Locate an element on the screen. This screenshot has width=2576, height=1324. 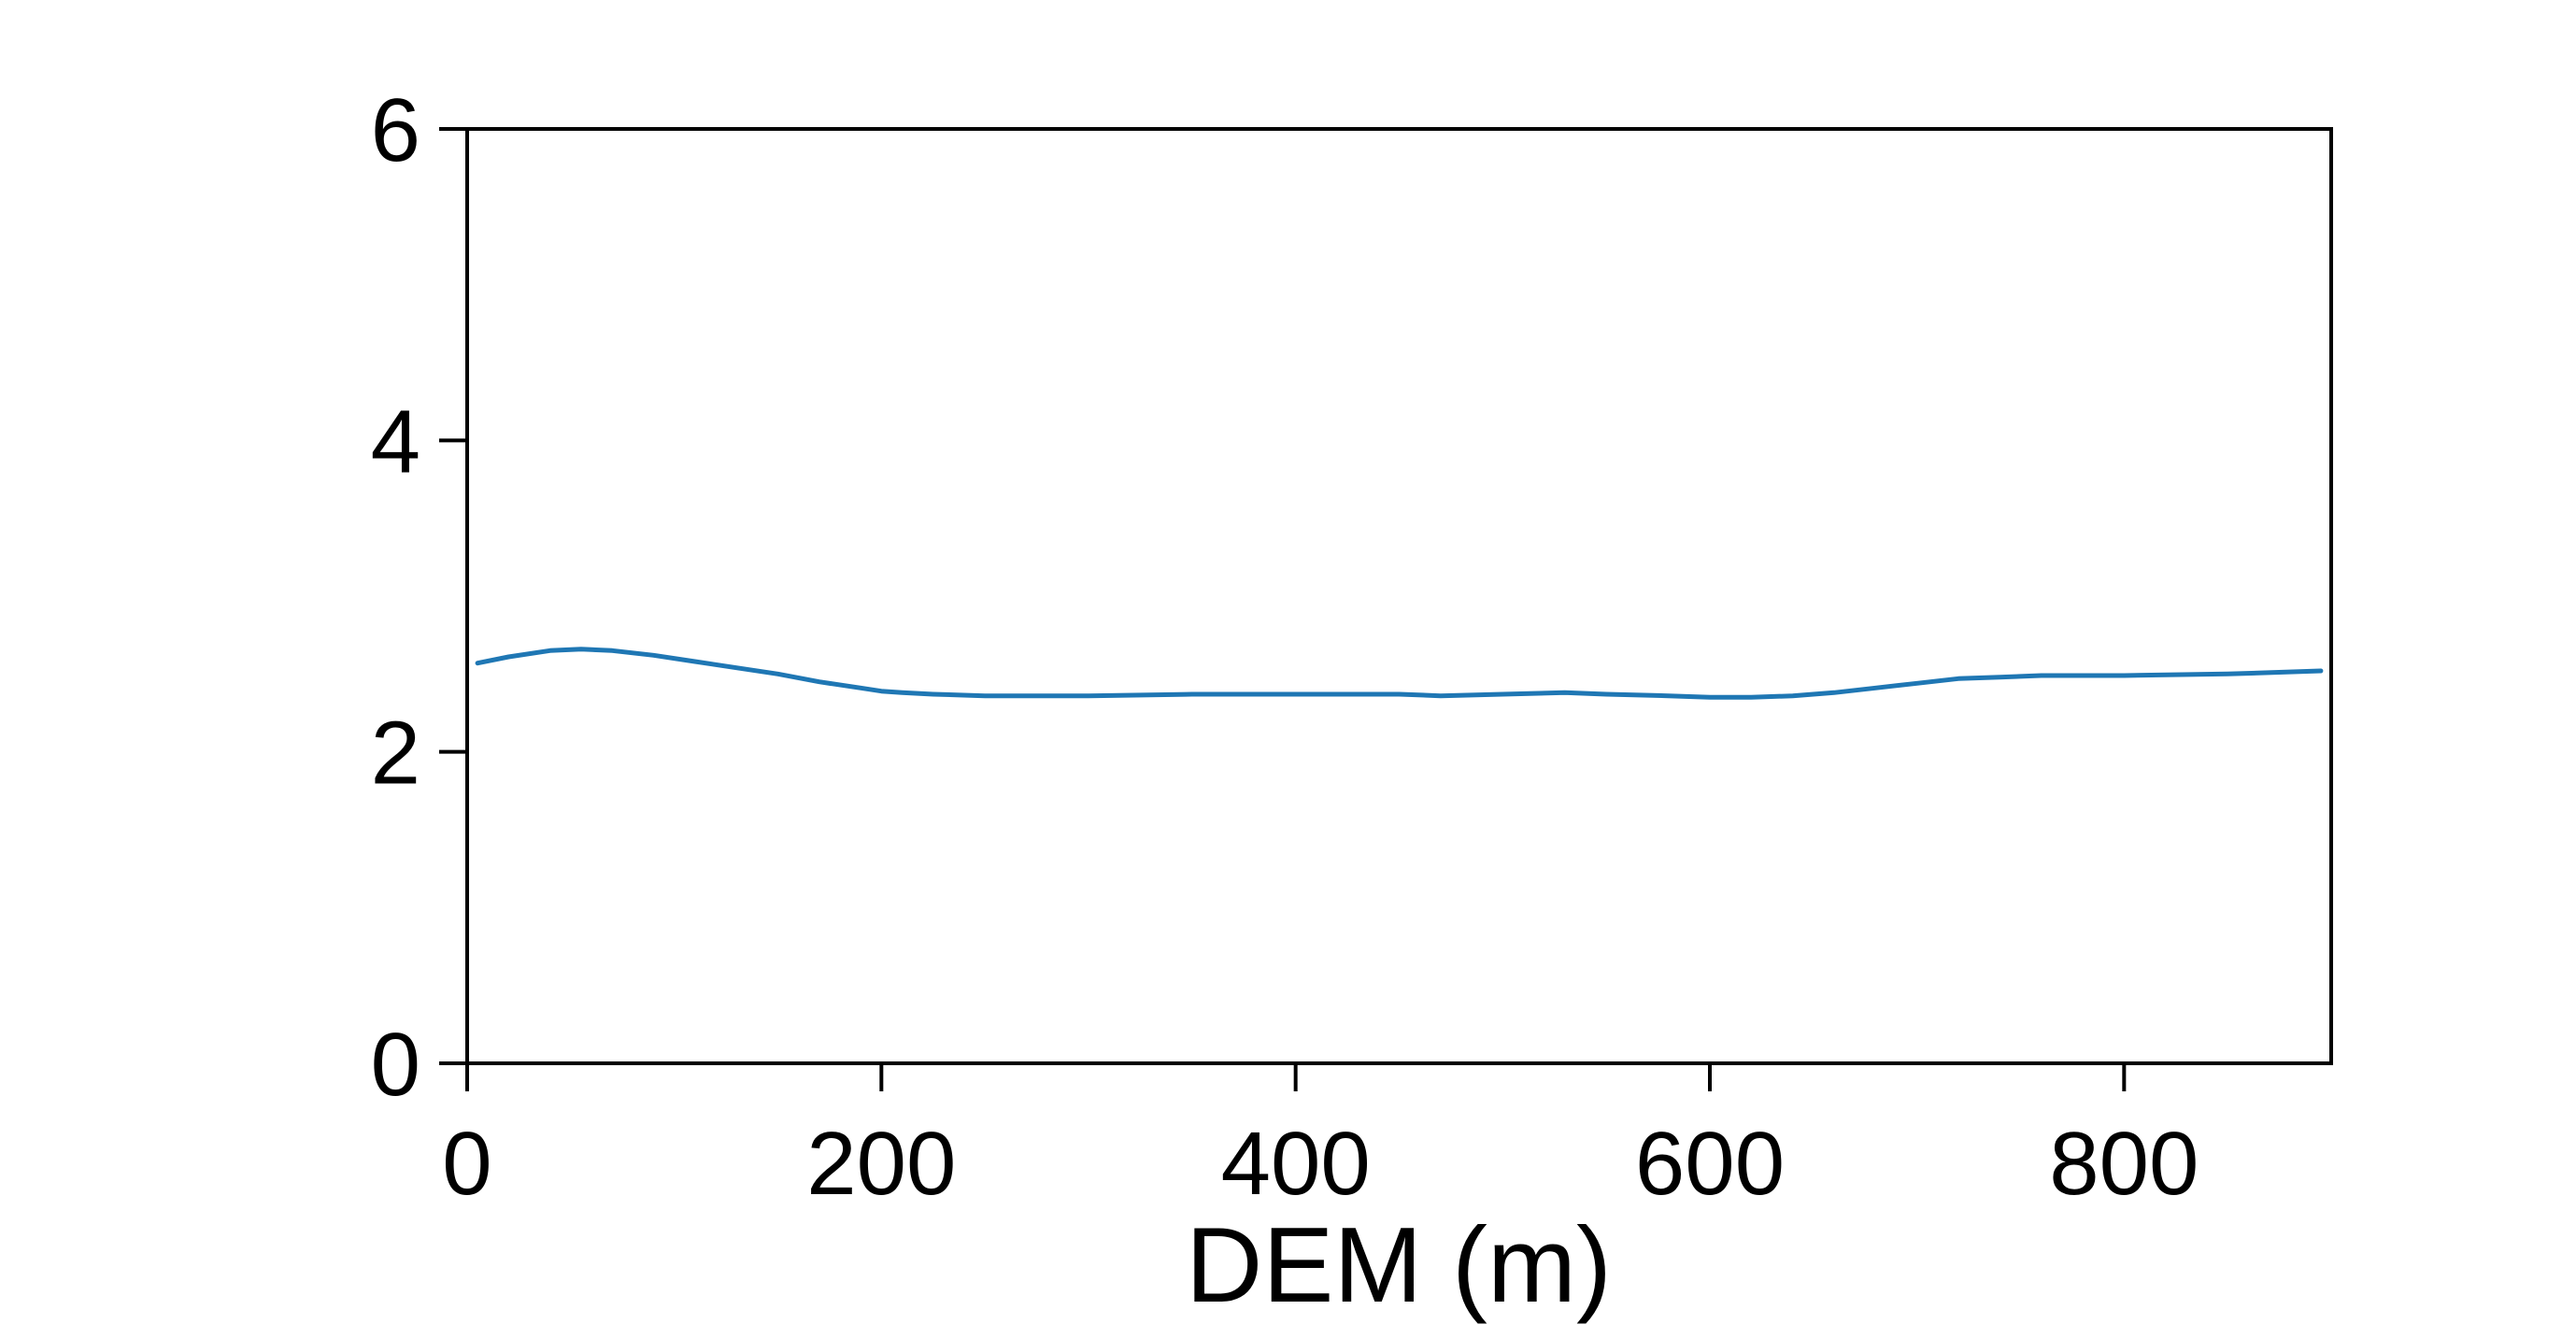
x-tick-label: 600 is located at coordinates (1710, 1164).